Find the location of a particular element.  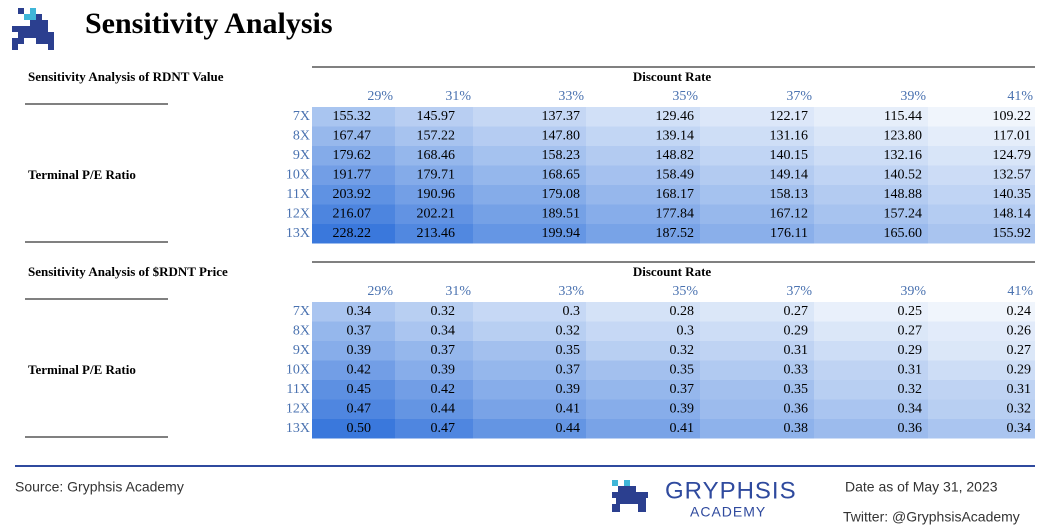

cell: 179.71 is located at coordinates (436, 174).